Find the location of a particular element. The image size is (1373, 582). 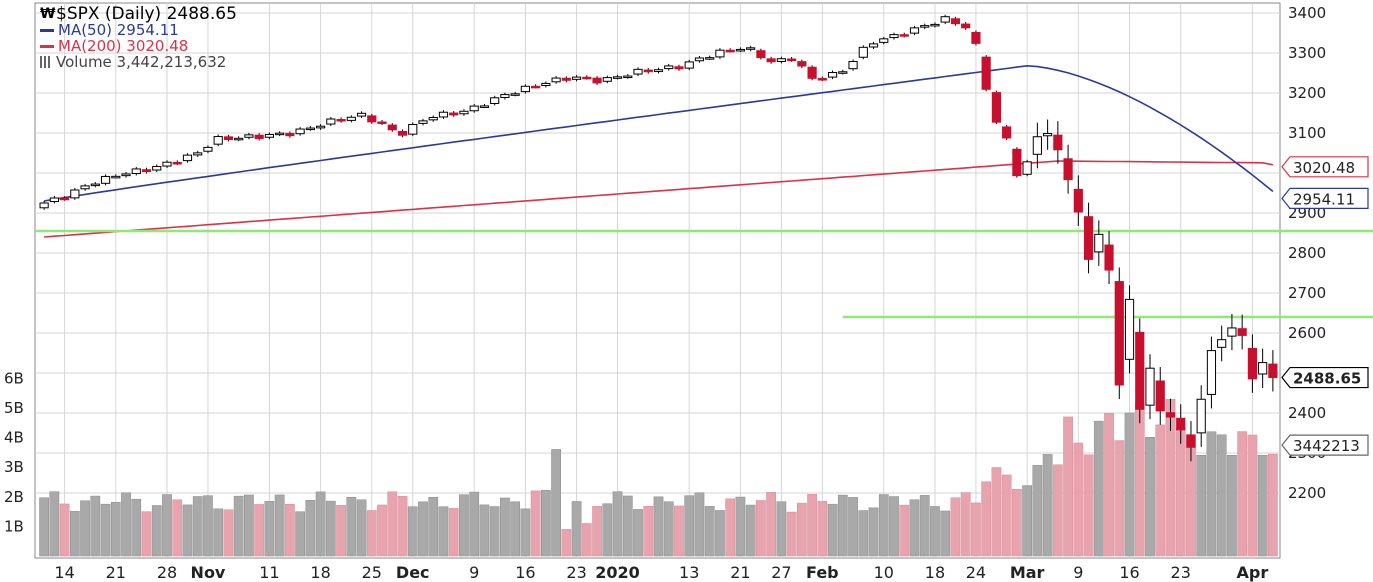

price-tag-label: 3442213 is located at coordinates (1326, 446).